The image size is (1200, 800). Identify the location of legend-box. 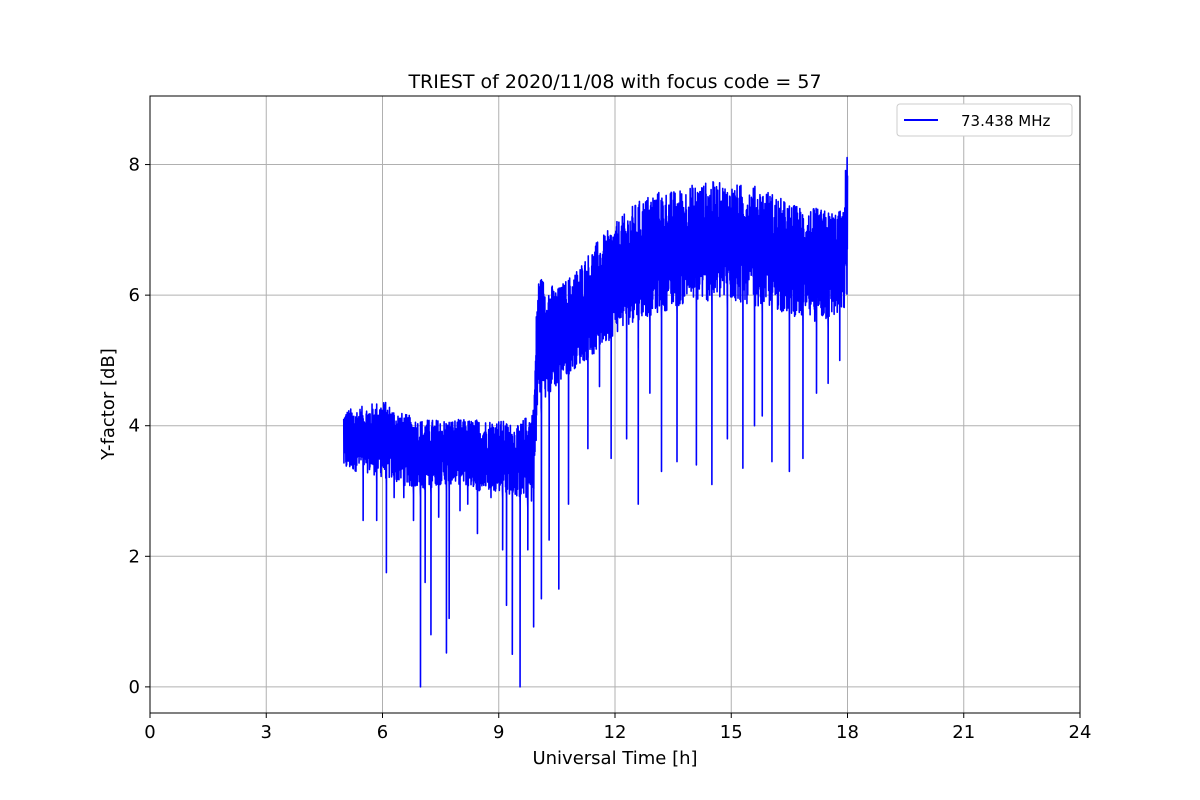
(984, 120).